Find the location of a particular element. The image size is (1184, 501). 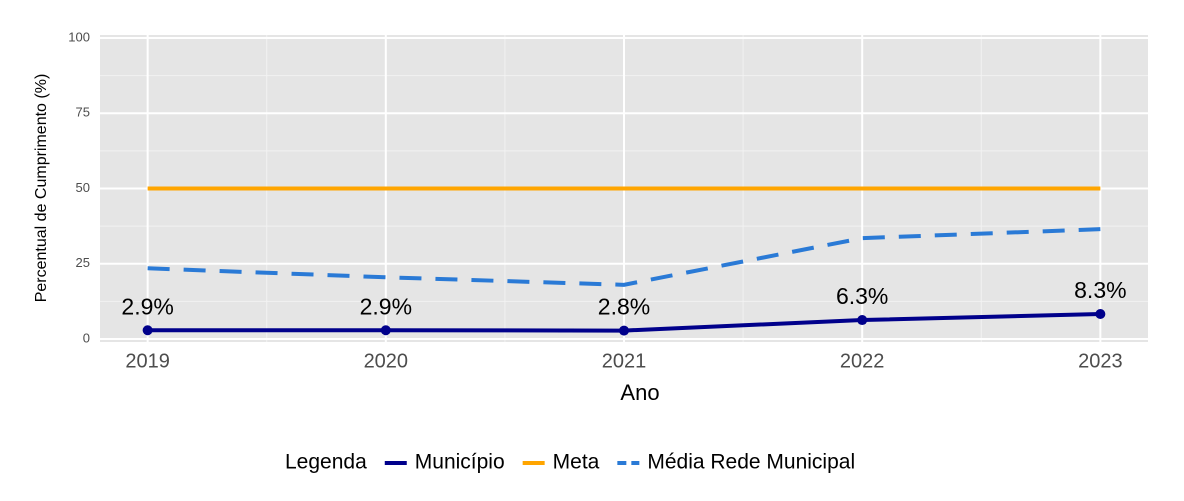

y-tick-label: 50 is located at coordinates (83, 187).